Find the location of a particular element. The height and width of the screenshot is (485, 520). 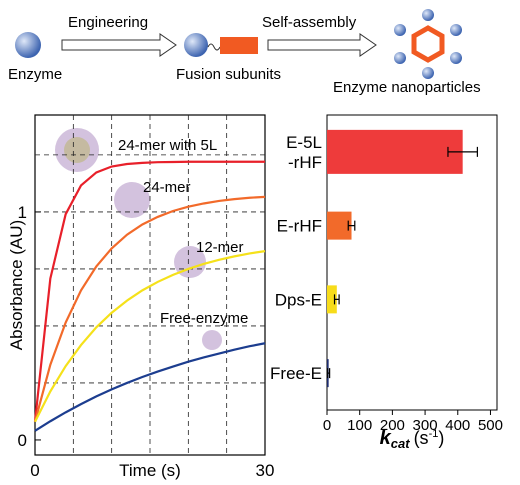

symbol: k is located at coordinates (386, 438).